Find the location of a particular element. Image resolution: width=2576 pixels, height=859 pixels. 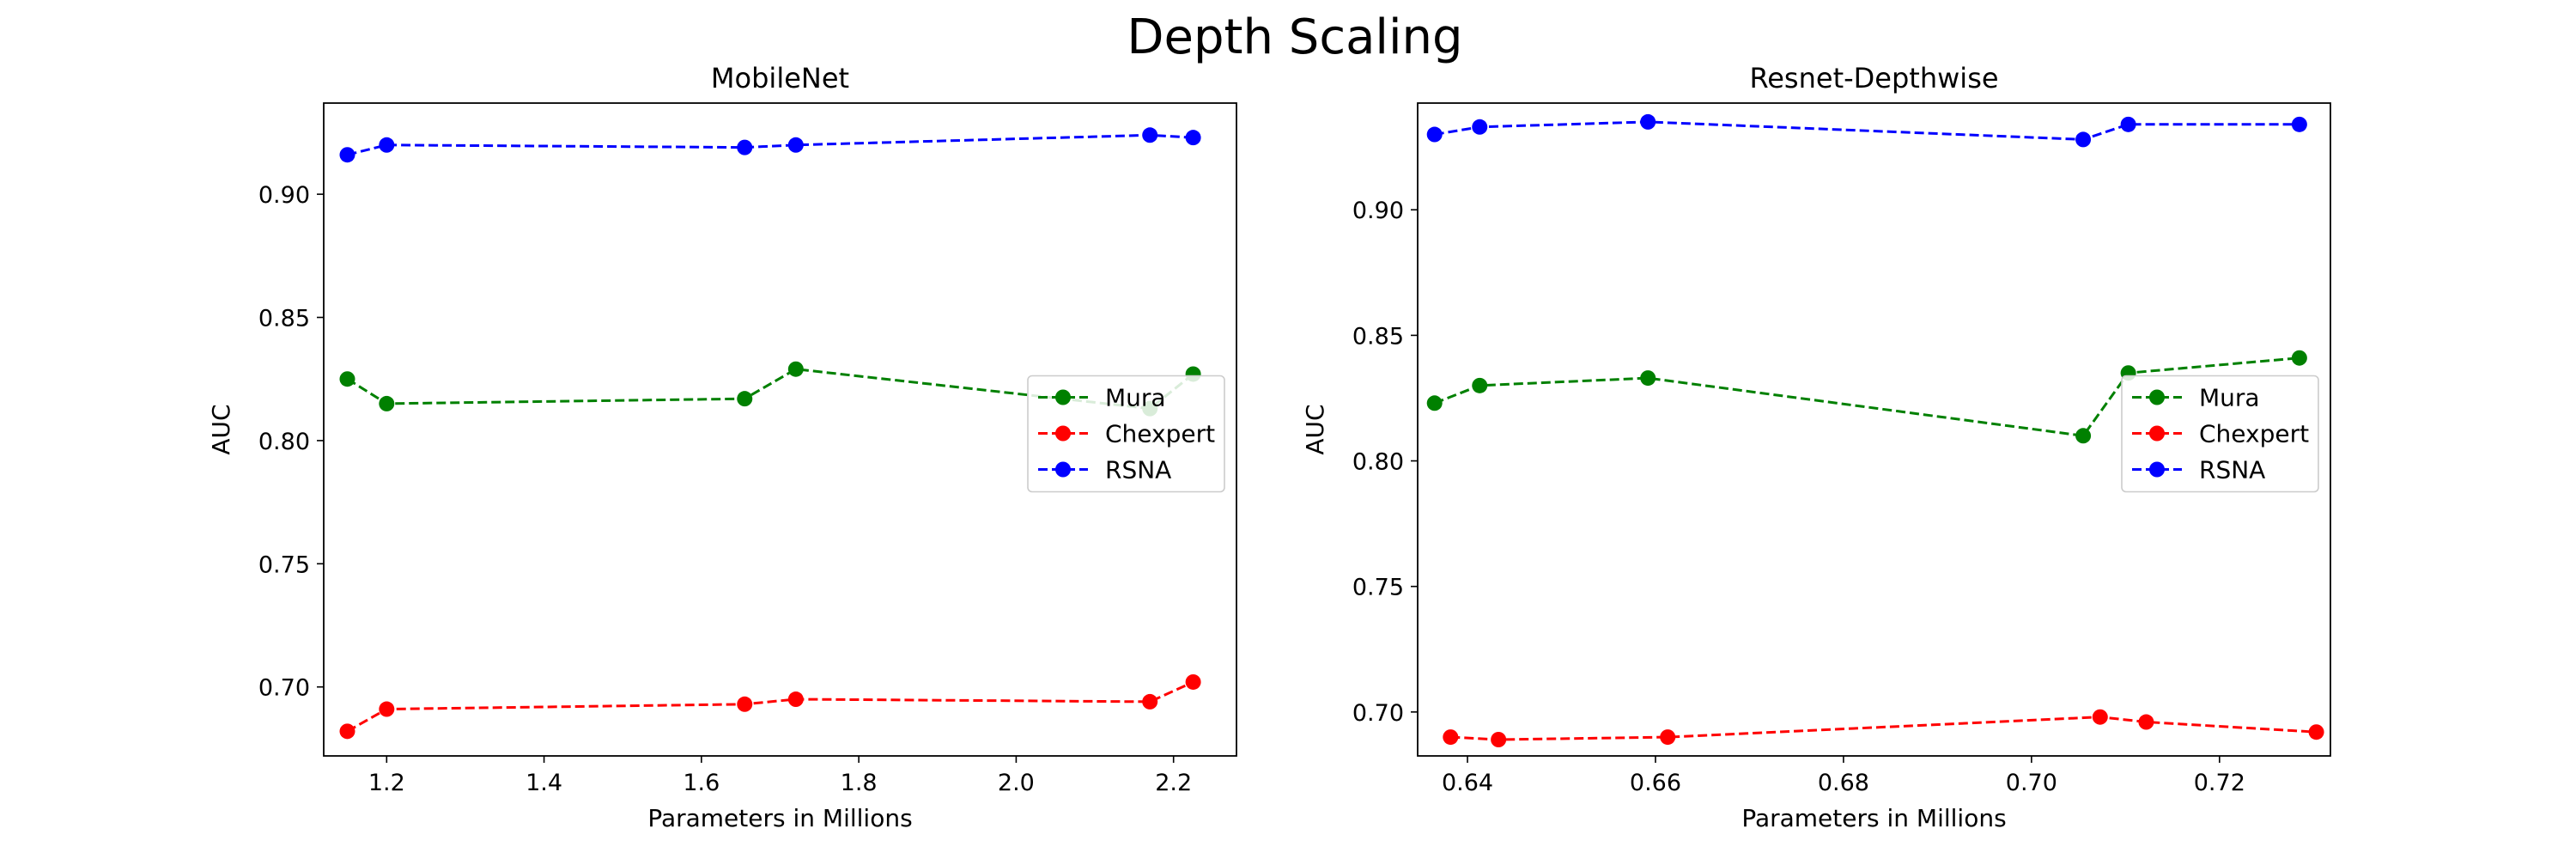

x-tick-label: 2.2 is located at coordinates (1173, 783).